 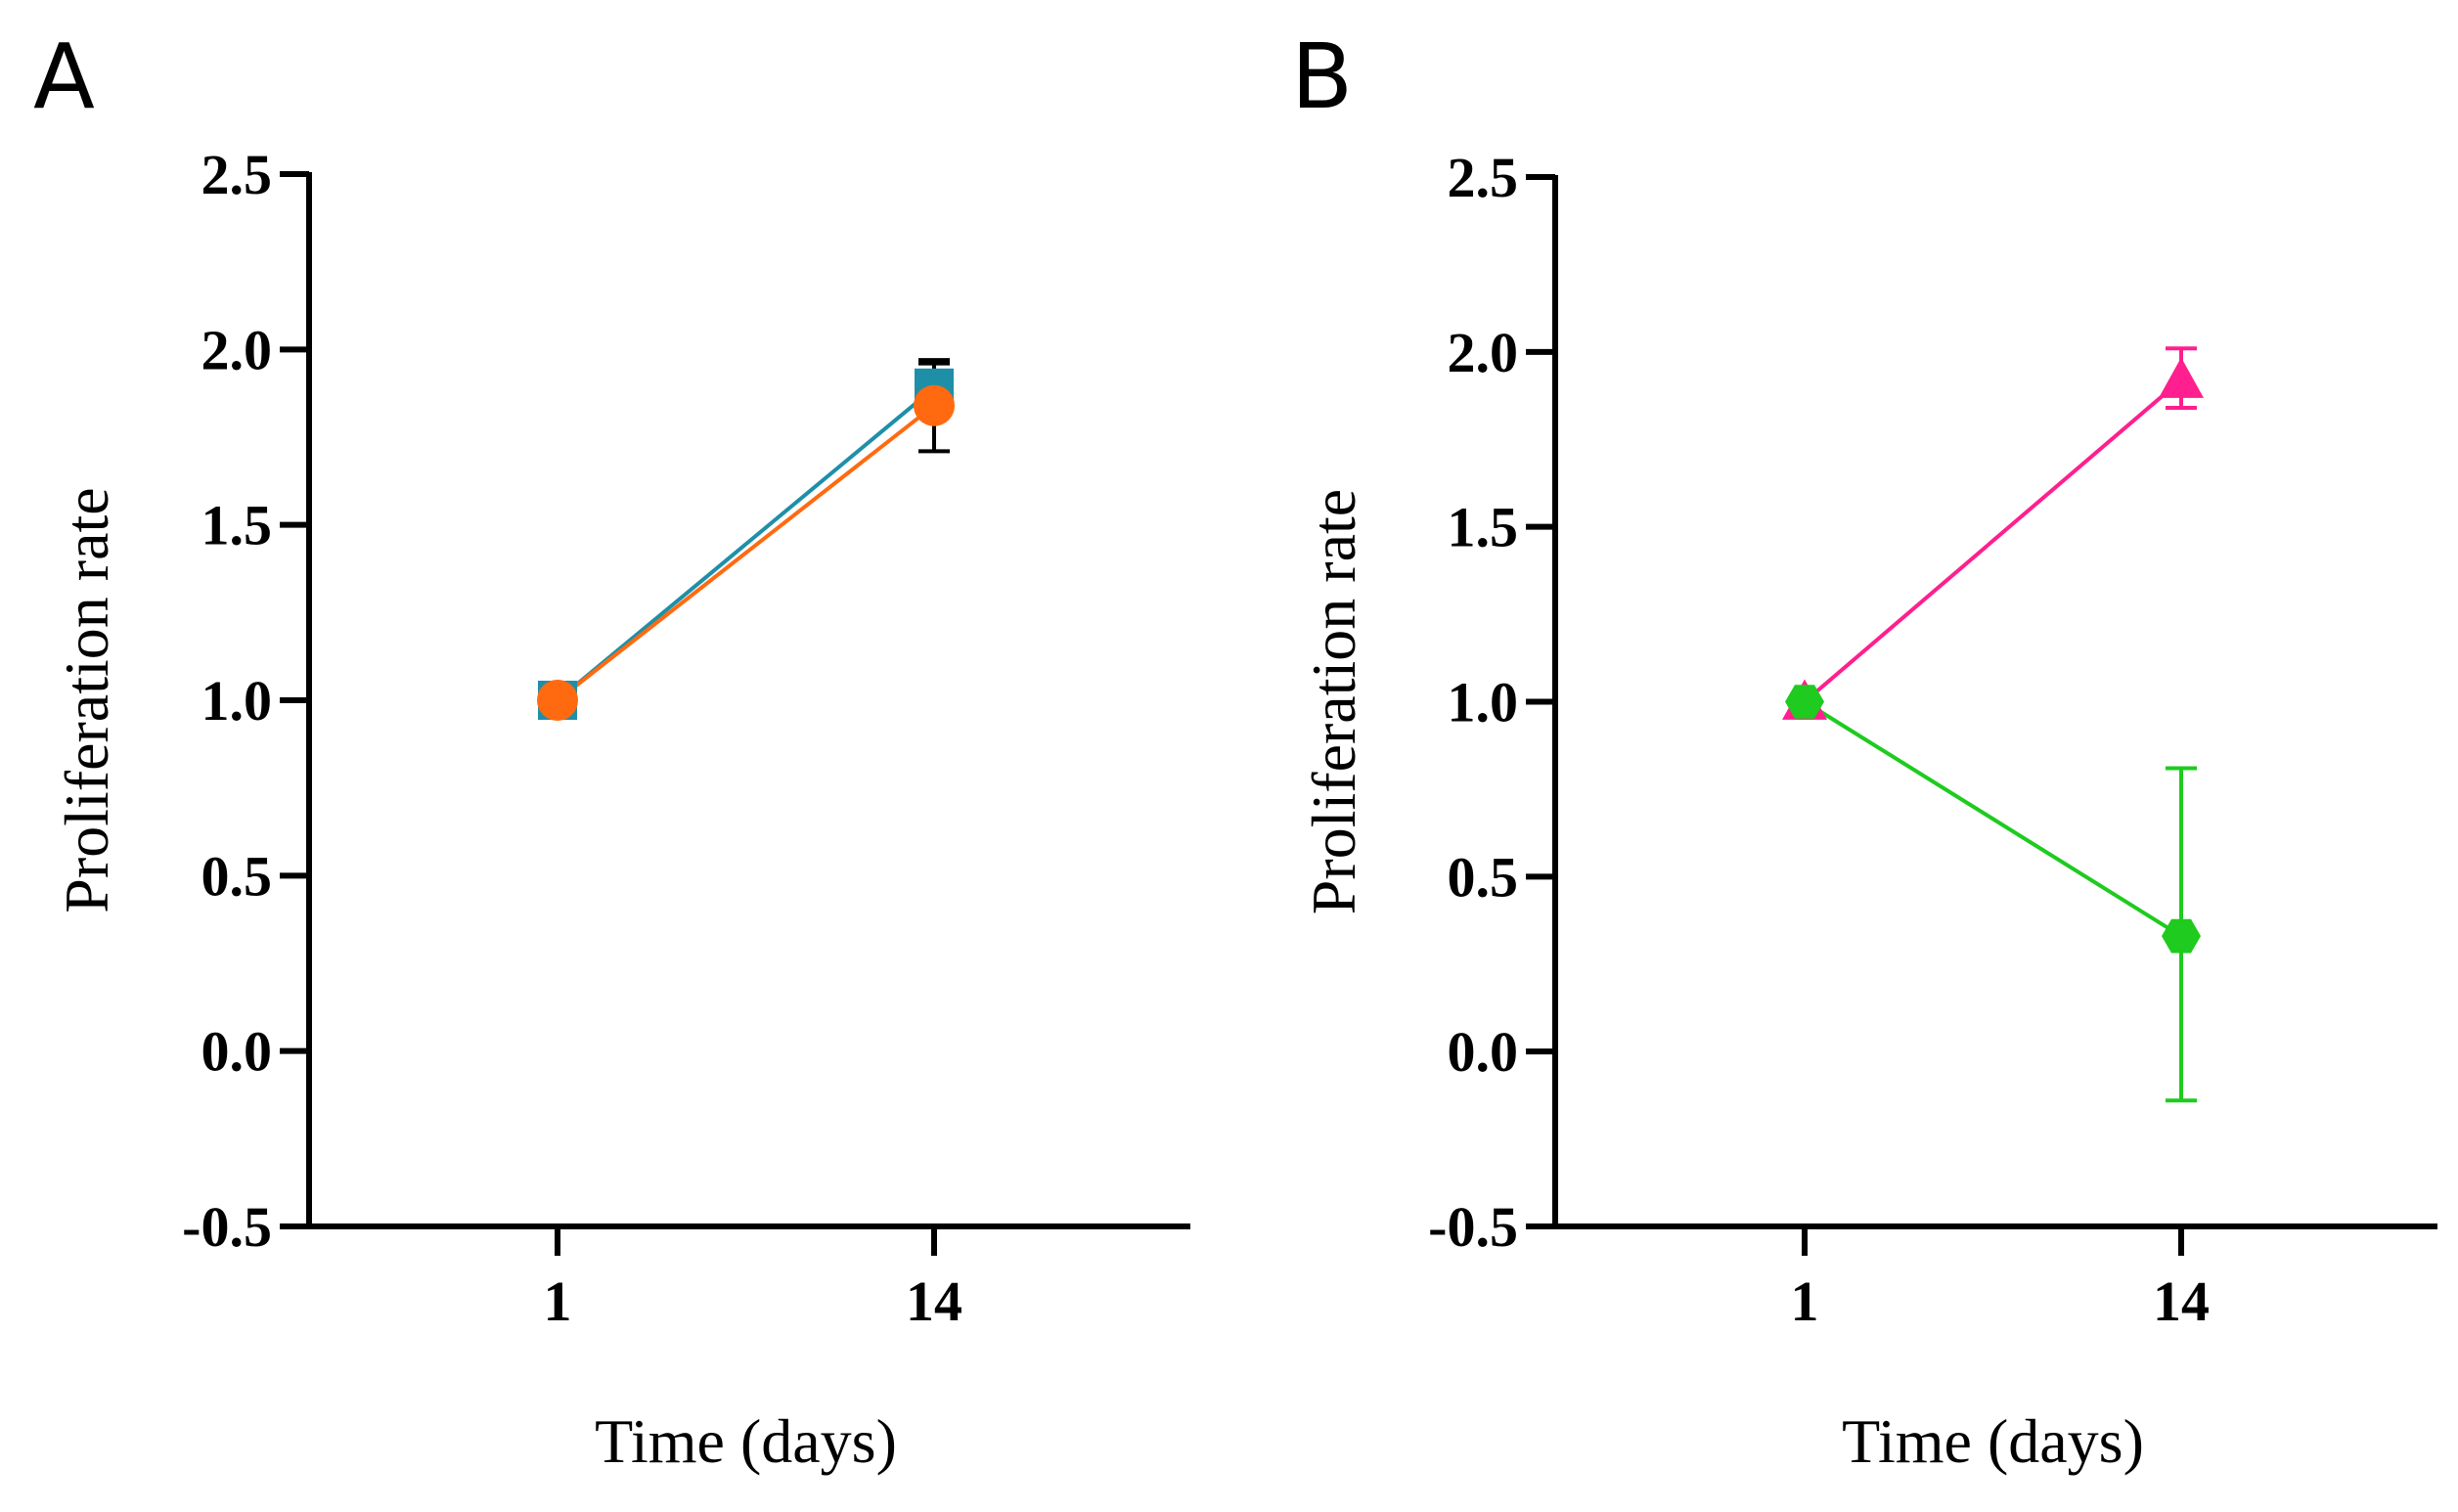 What do you see at coordinates (1322, 77) in the screenshot?
I see `panel-letter: B` at bounding box center [1322, 77].